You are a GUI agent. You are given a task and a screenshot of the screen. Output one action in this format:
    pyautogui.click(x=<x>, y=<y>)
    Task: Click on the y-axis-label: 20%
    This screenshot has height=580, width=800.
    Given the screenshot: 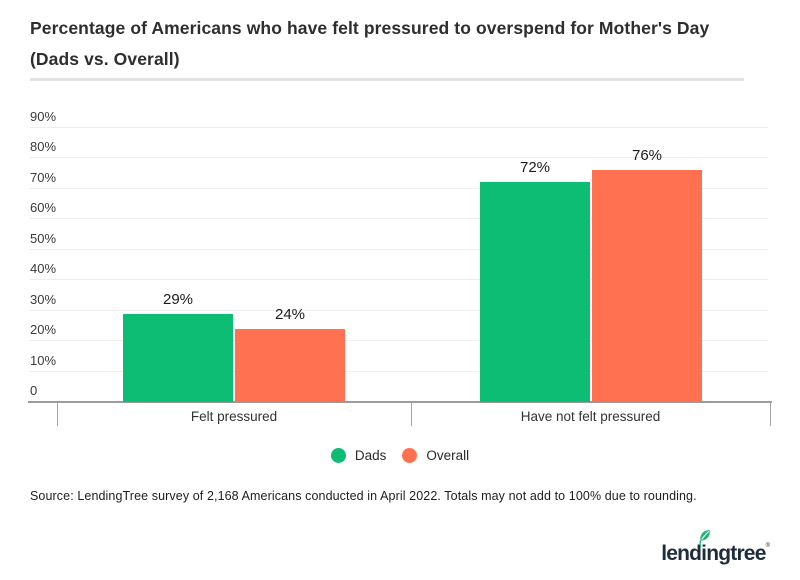 What is the action you would take?
    pyautogui.click(x=43, y=329)
    